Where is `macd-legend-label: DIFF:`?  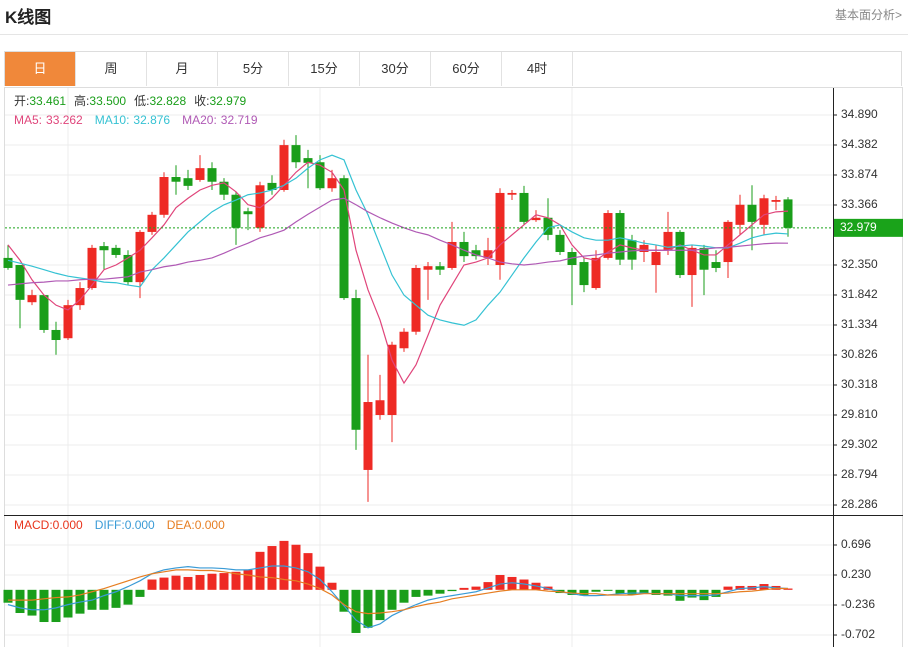
macd-legend-label: DIFF: is located at coordinates (110, 525).